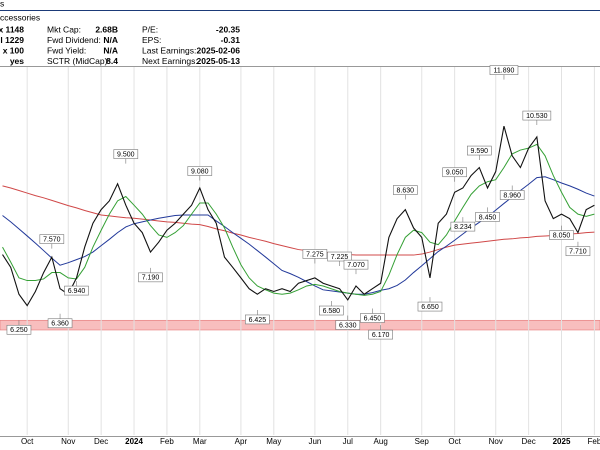  Describe the element at coordinates (134, 441) in the screenshot. I see `x-tick-label: 2024` at that location.